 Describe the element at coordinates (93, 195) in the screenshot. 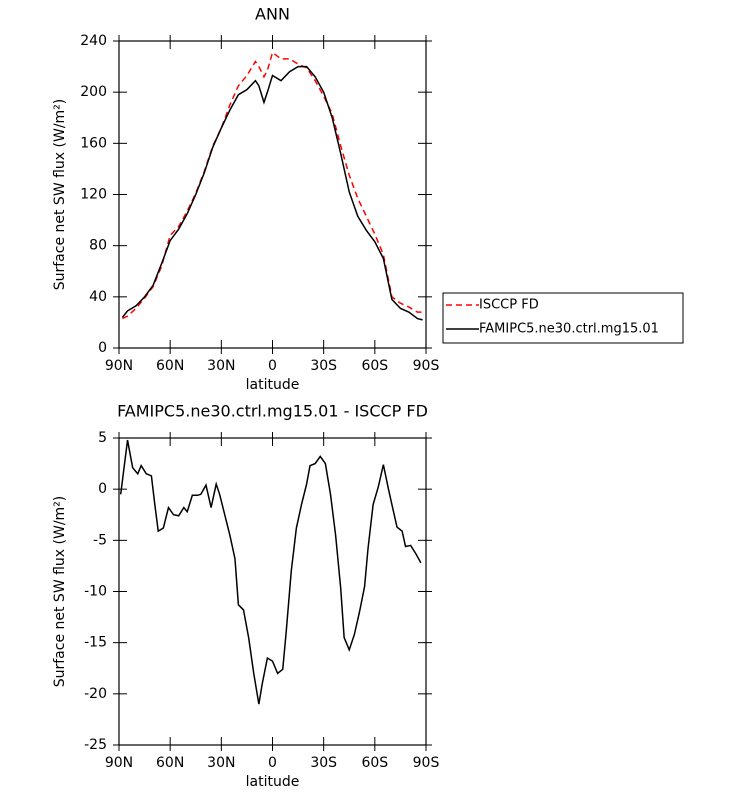

I see `y-tick-label: 120` at that location.